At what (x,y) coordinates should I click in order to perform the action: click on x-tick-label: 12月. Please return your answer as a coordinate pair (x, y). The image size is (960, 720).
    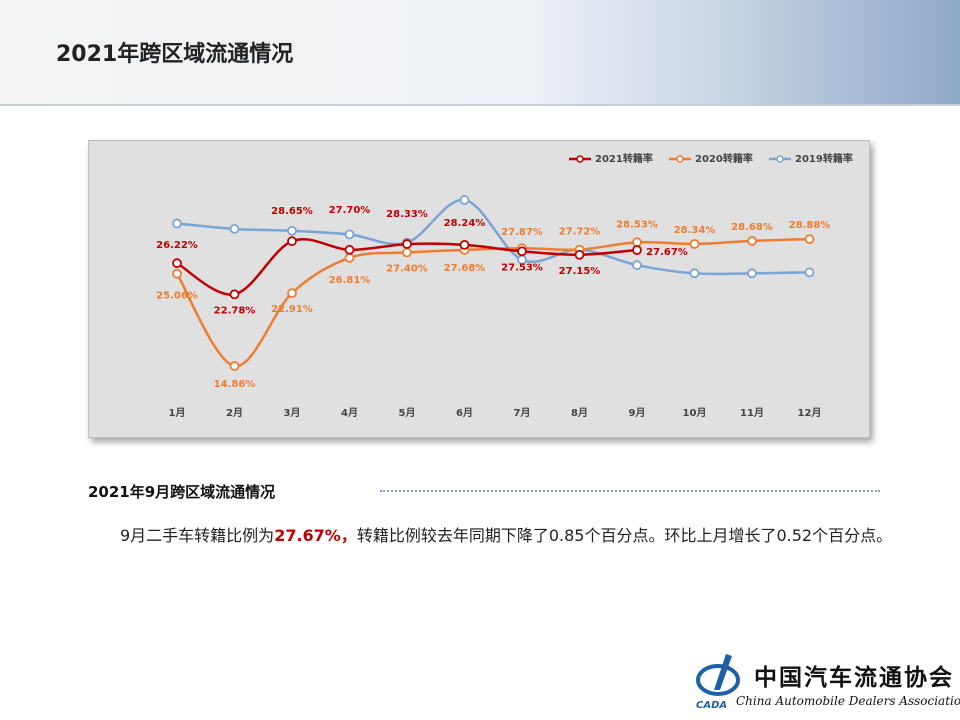
    Looking at the image, I should click on (810, 413).